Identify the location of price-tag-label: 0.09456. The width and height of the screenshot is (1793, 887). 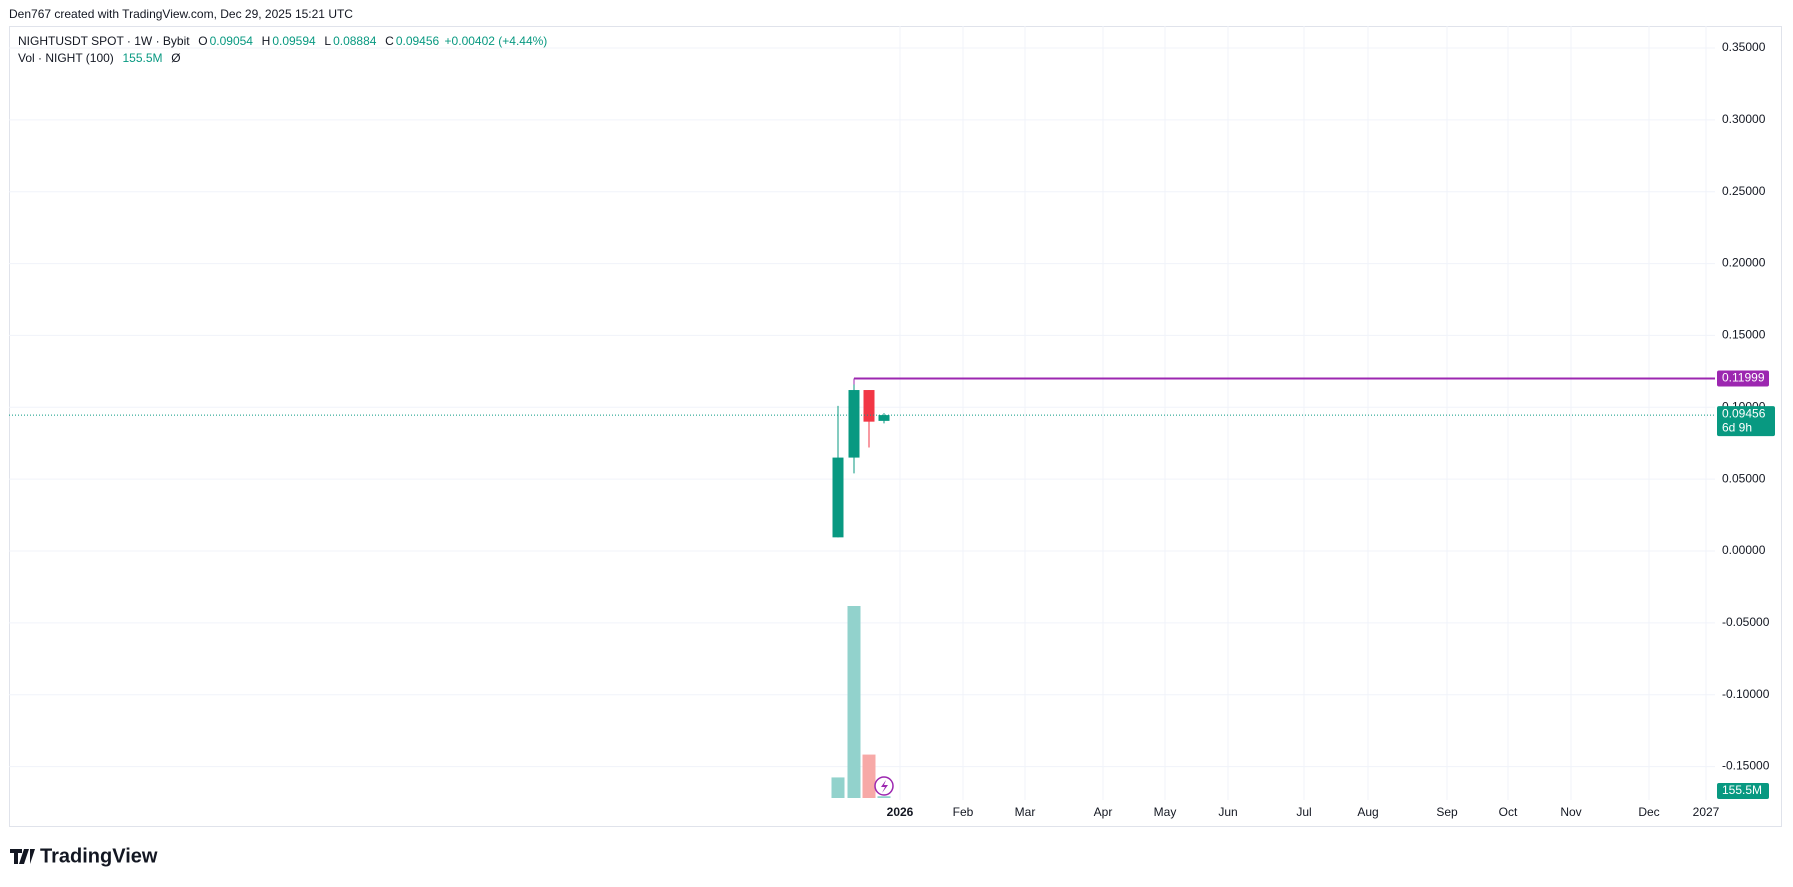
(1744, 413).